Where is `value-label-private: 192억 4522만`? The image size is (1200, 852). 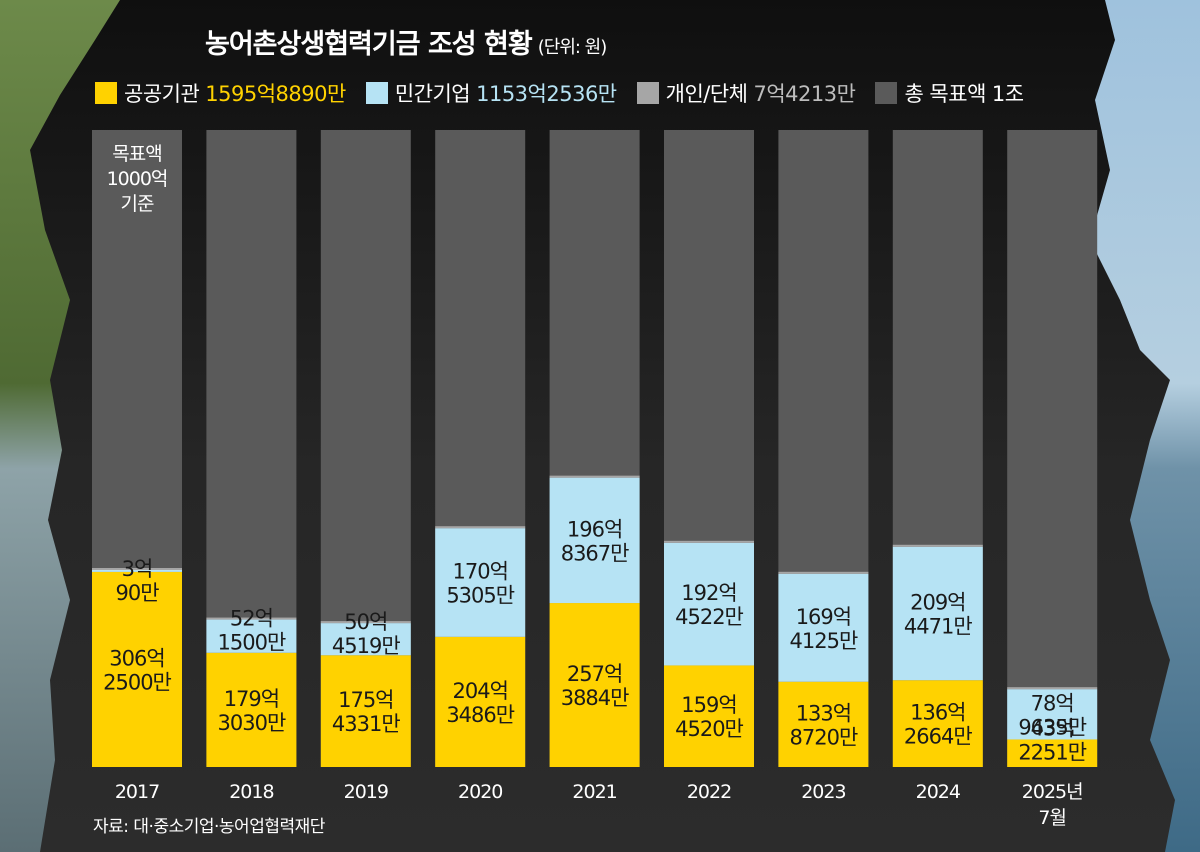
value-label-private: 192억 4522만 is located at coordinates (709, 605).